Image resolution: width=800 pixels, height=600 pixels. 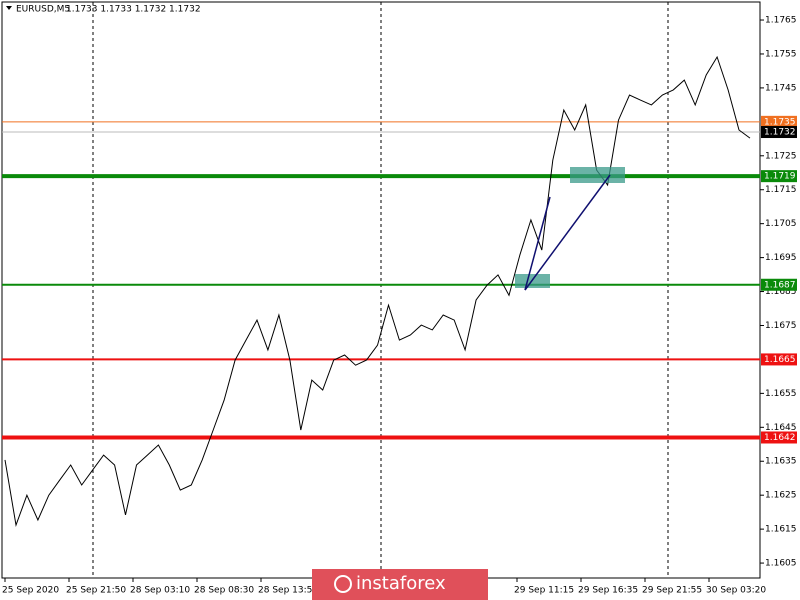 What do you see at coordinates (288, 591) in the screenshot?
I see `x-tick-label: 28 Sep 13:50` at bounding box center [288, 591].